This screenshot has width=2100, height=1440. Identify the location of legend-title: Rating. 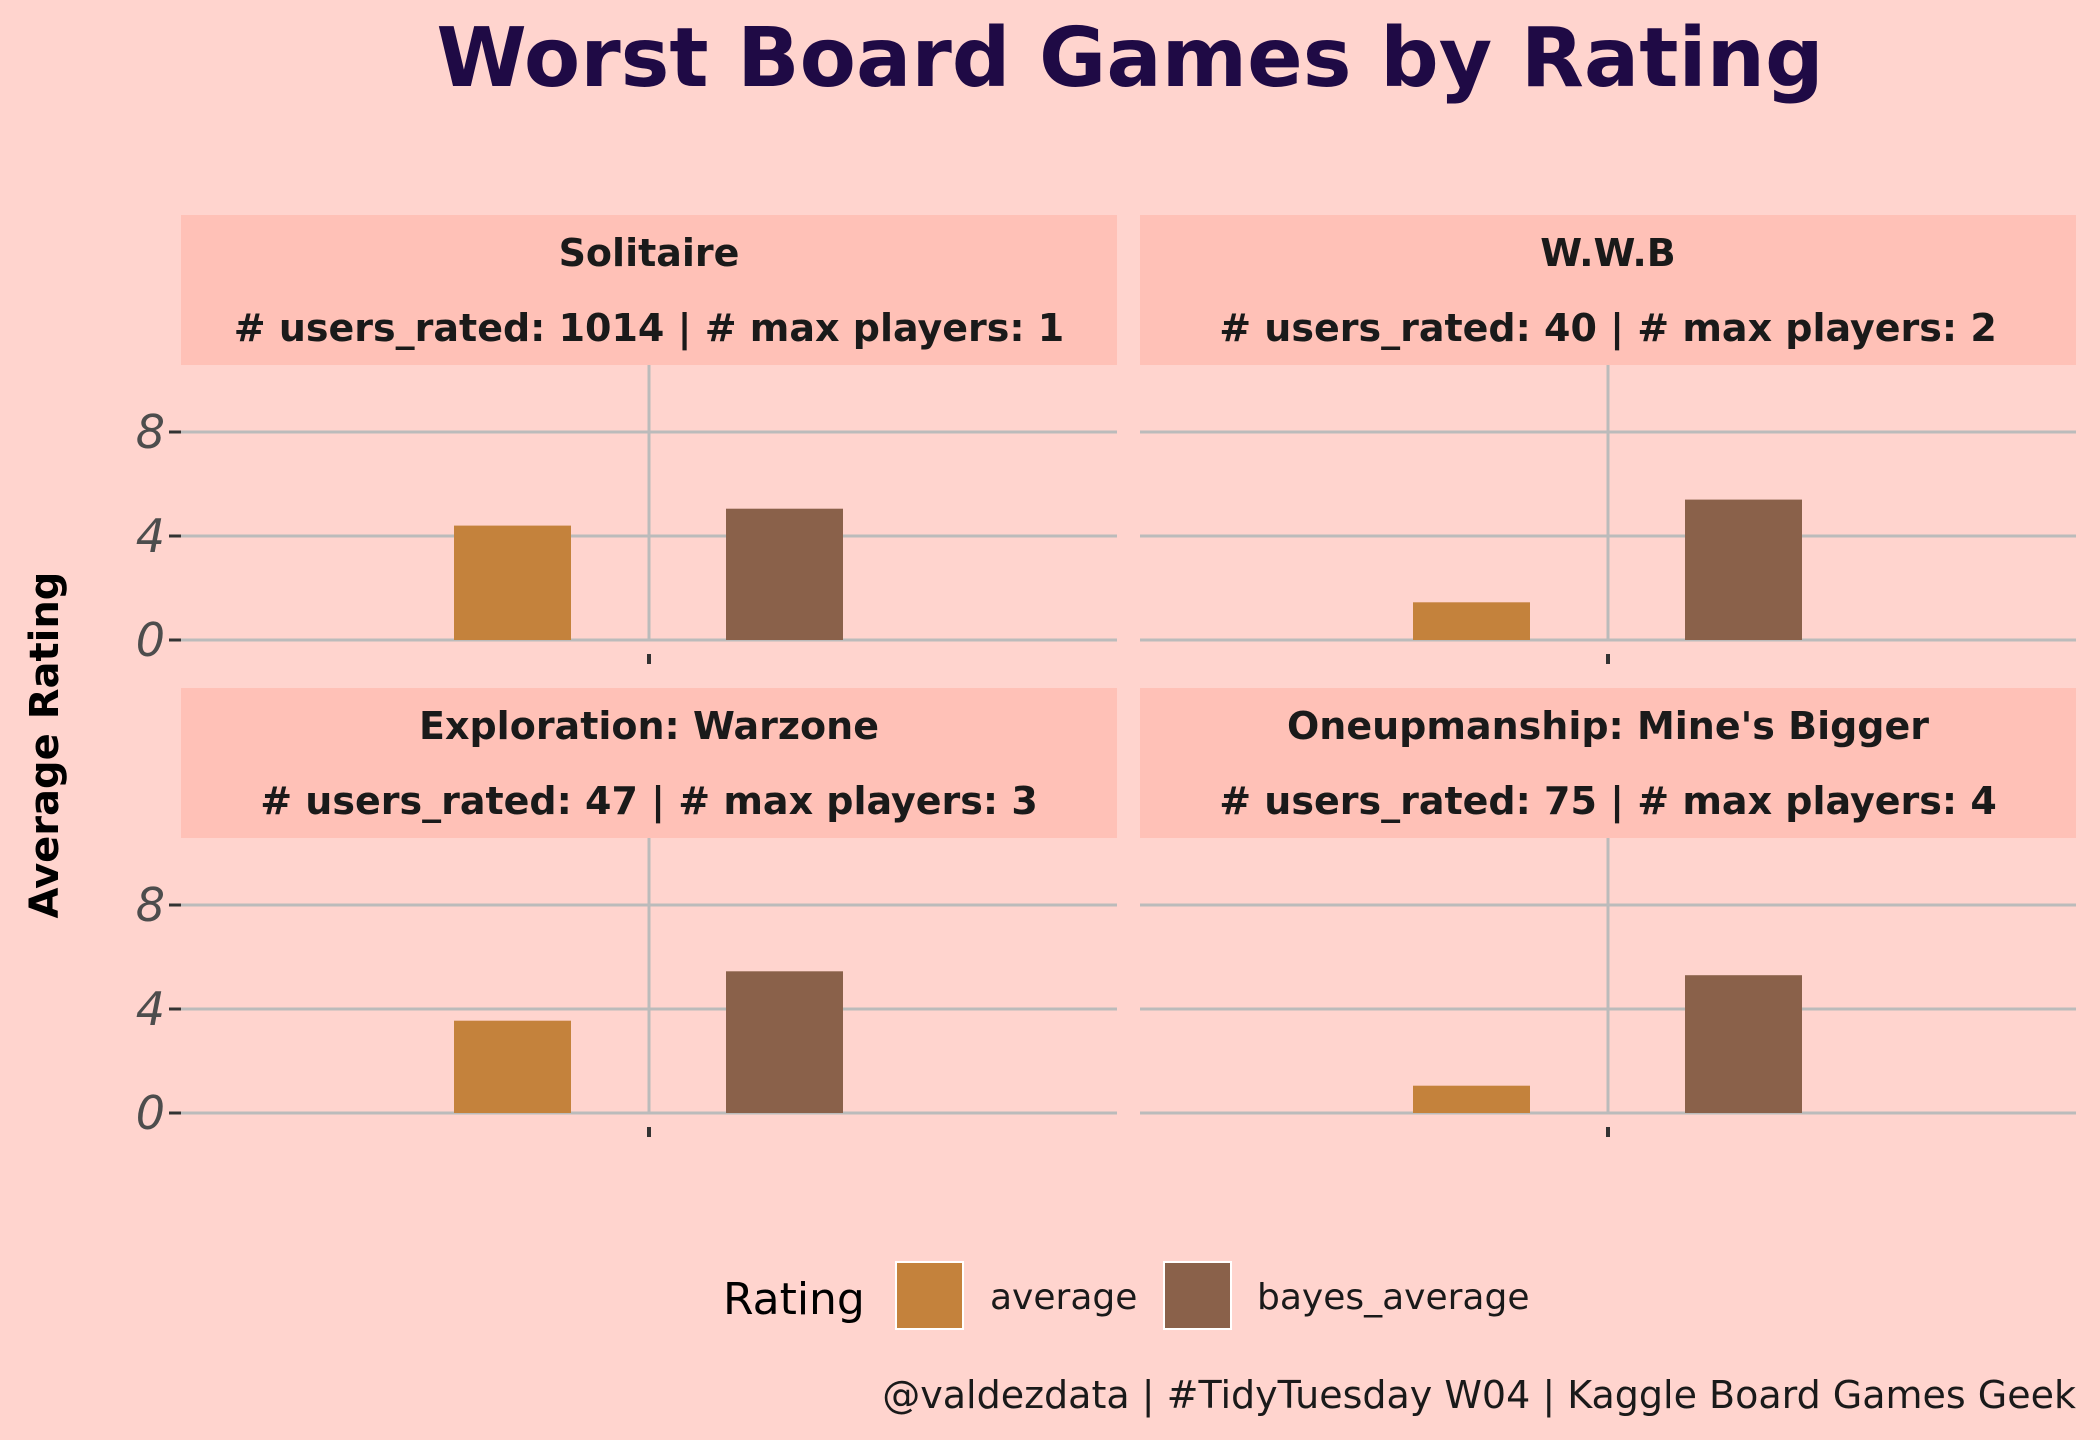
(794, 1299).